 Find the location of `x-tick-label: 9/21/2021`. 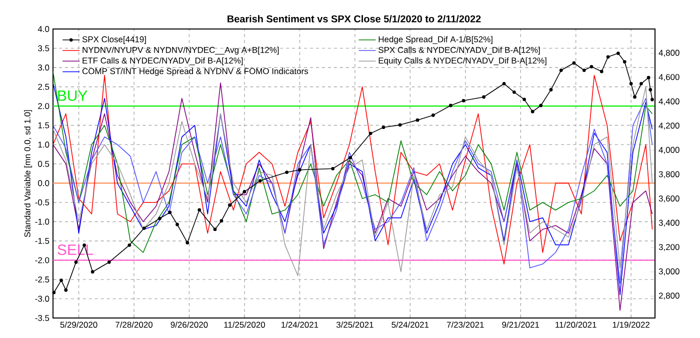

x-tick-label: 9/21/2021 is located at coordinates (521, 325).